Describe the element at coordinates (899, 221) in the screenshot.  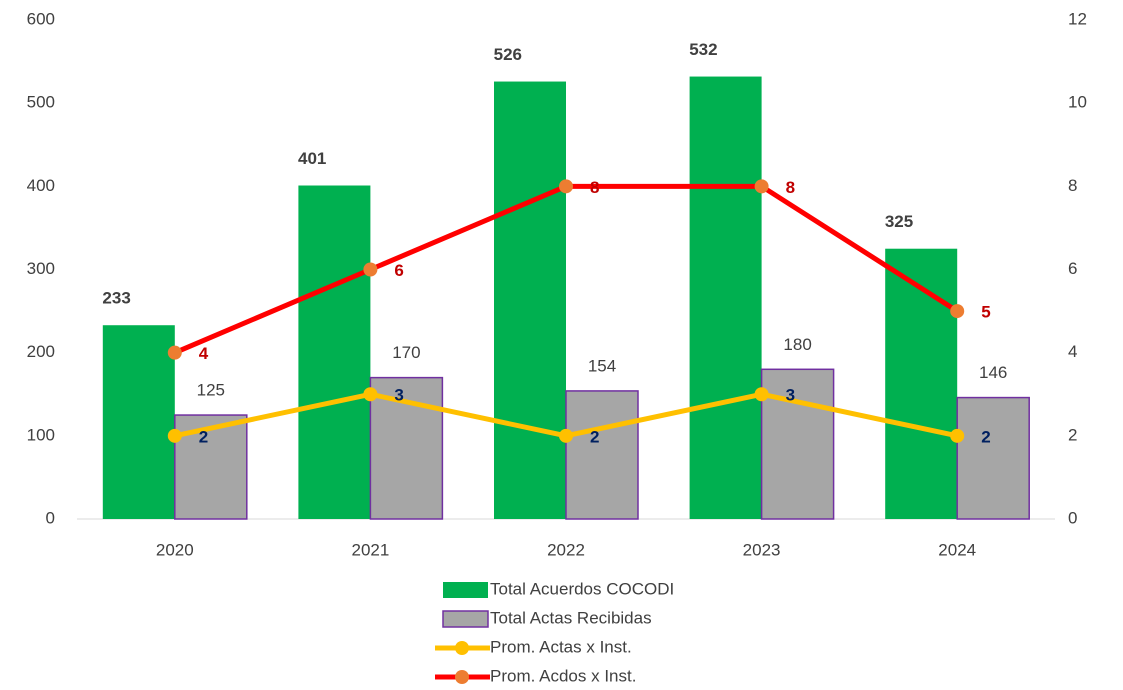
I see `data-label: 325` at that location.